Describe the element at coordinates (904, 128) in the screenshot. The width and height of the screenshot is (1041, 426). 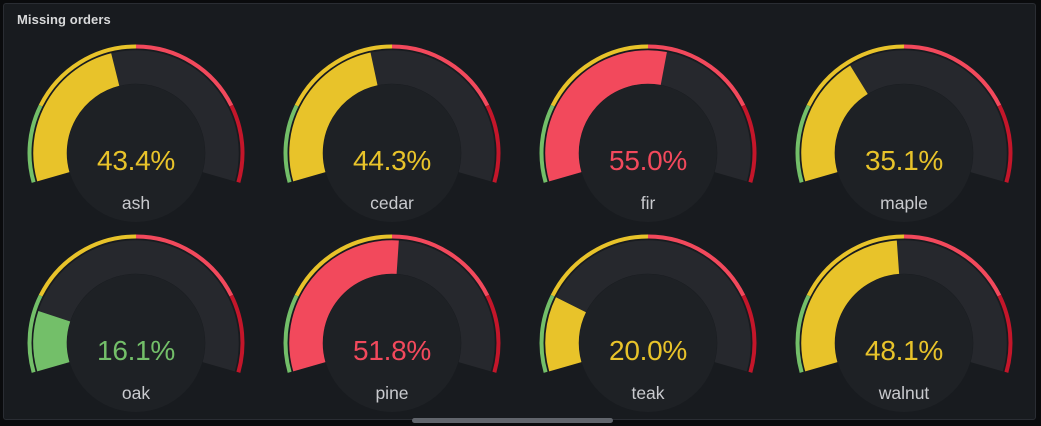
I see `gauge-svg-maple: 35.1% maple` at that location.